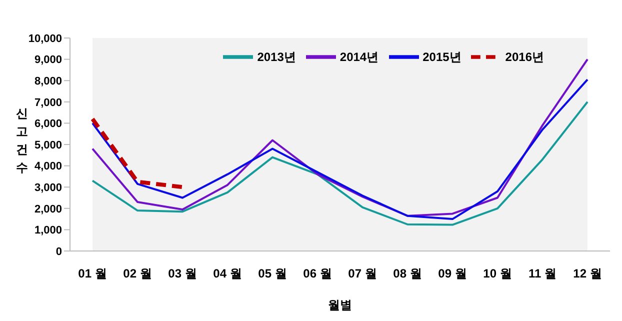 Image resolution: width=622 pixels, height=321 pixels. I want to click on y-tick-label: 3,000, so click(48, 188).